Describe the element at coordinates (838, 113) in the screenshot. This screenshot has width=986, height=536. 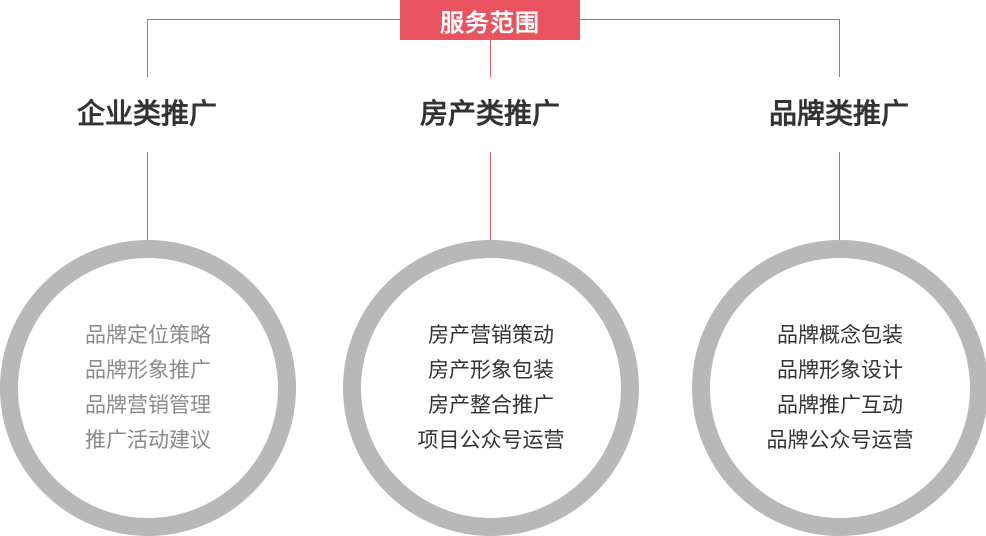
I see `category-heading-brand: 品牌类推广` at that location.